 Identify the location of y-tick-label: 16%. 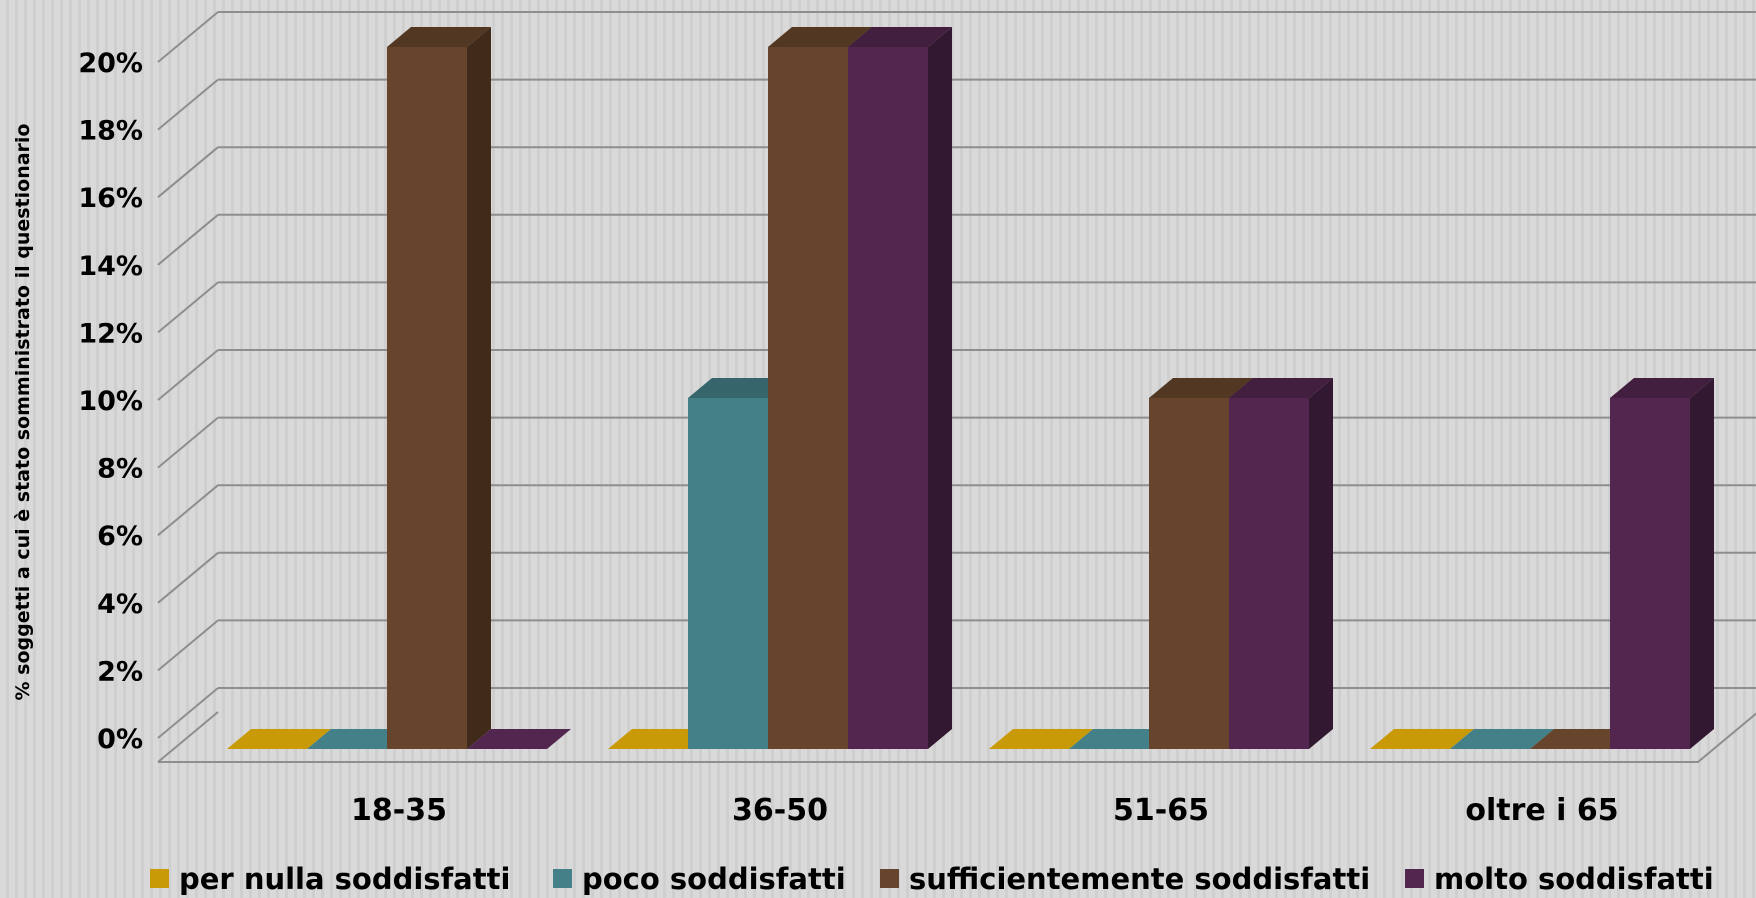
(110, 198).